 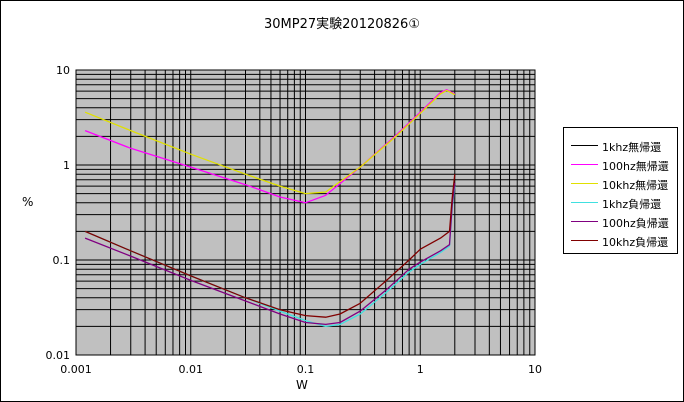 What do you see at coordinates (66, 165) in the screenshot?
I see `y-tick-label: 1` at bounding box center [66, 165].